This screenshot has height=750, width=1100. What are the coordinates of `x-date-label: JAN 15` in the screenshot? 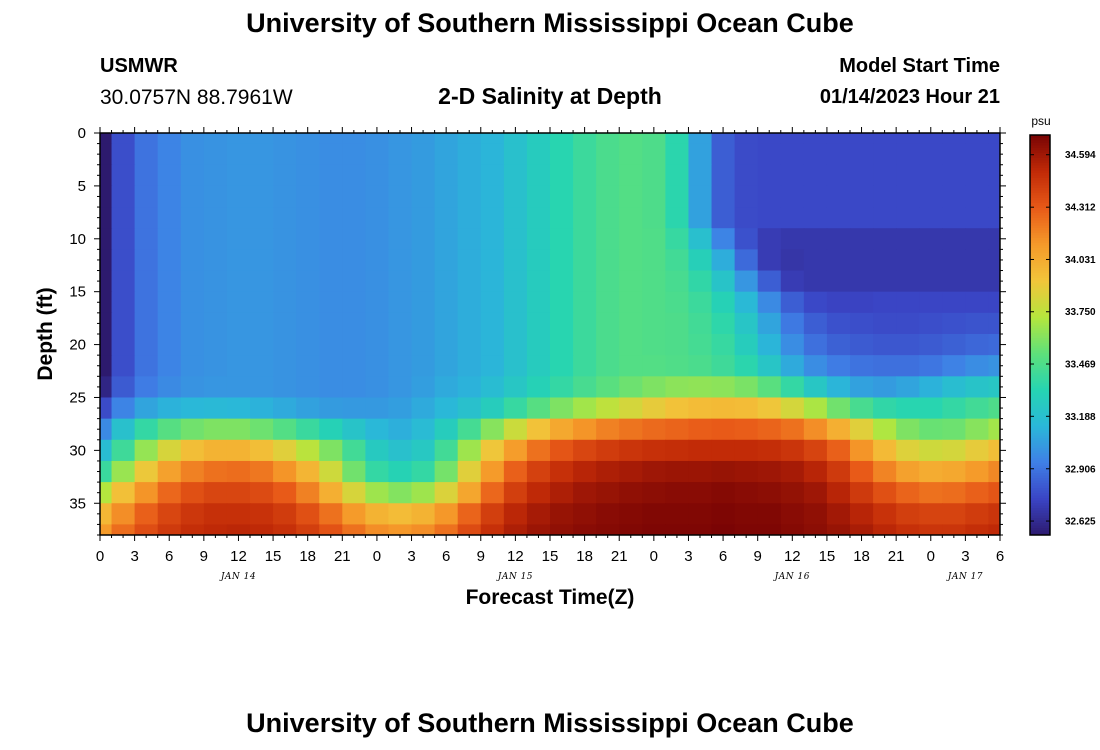 It's located at (514, 577).